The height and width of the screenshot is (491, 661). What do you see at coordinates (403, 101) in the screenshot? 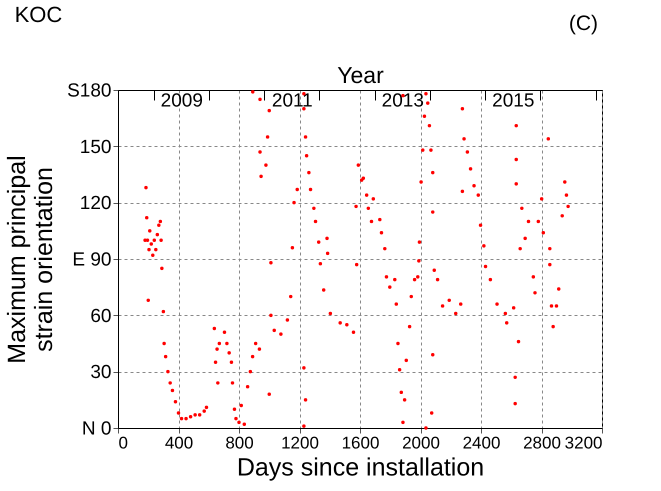
I see `x2-tick-label: 2013` at bounding box center [403, 101].